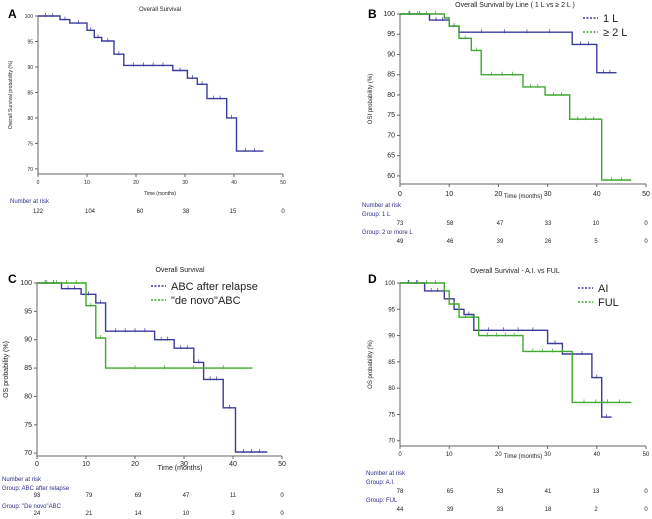  Describe the element at coordinates (37, 514) in the screenshot. I see `risk-count: 24` at that location.